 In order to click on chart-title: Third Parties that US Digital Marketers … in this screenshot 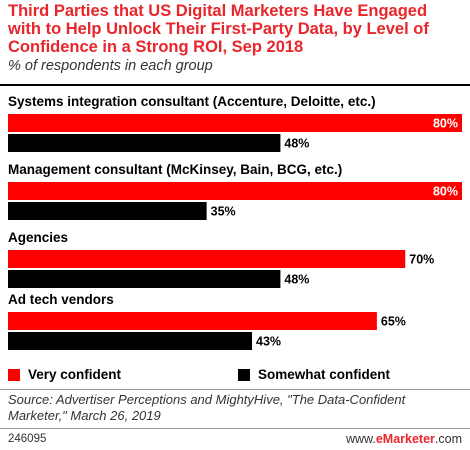, I will do `click(218, 29)`.